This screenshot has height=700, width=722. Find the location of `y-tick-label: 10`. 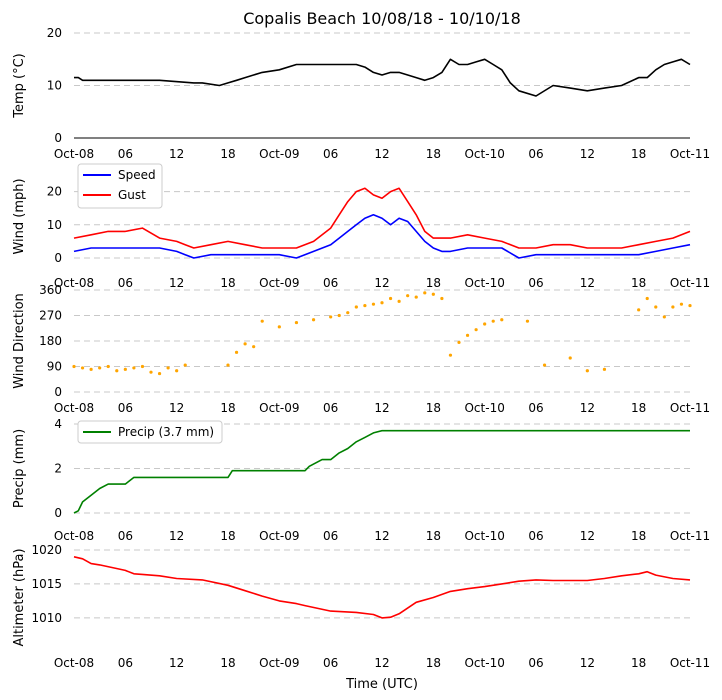

y-tick-label: 10 is located at coordinates (54, 86).